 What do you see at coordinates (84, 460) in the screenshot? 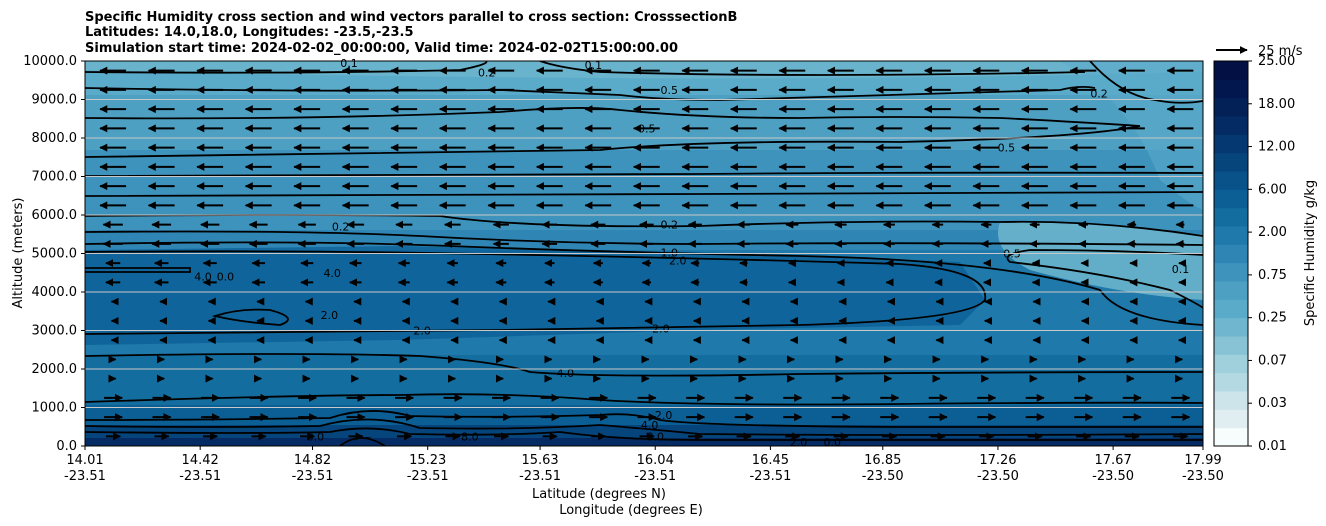
I see `x-tick-label-latitude: 14.01` at bounding box center [84, 460].